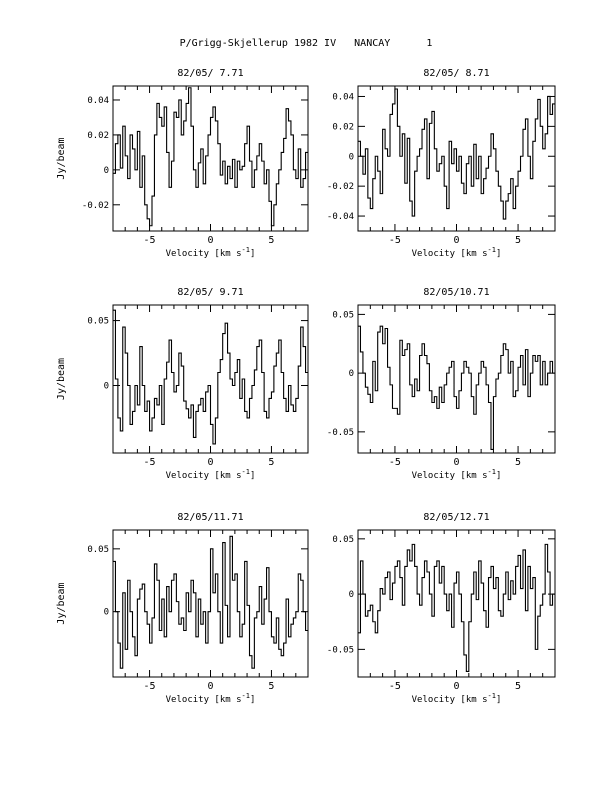 Image resolution: width=612 pixels, height=792 pixels. What do you see at coordinates (271, 462) in the screenshot?
I see `x-tick-label-3-2: 5` at bounding box center [271, 462].